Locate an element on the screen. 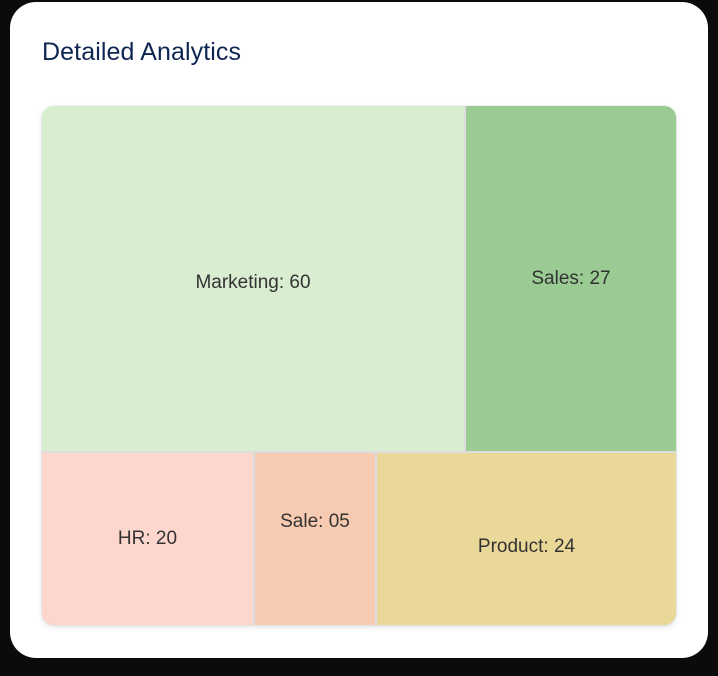 Image resolution: width=718 pixels, height=676 pixels. cell-label: Marketing: 60 is located at coordinates (253, 282).